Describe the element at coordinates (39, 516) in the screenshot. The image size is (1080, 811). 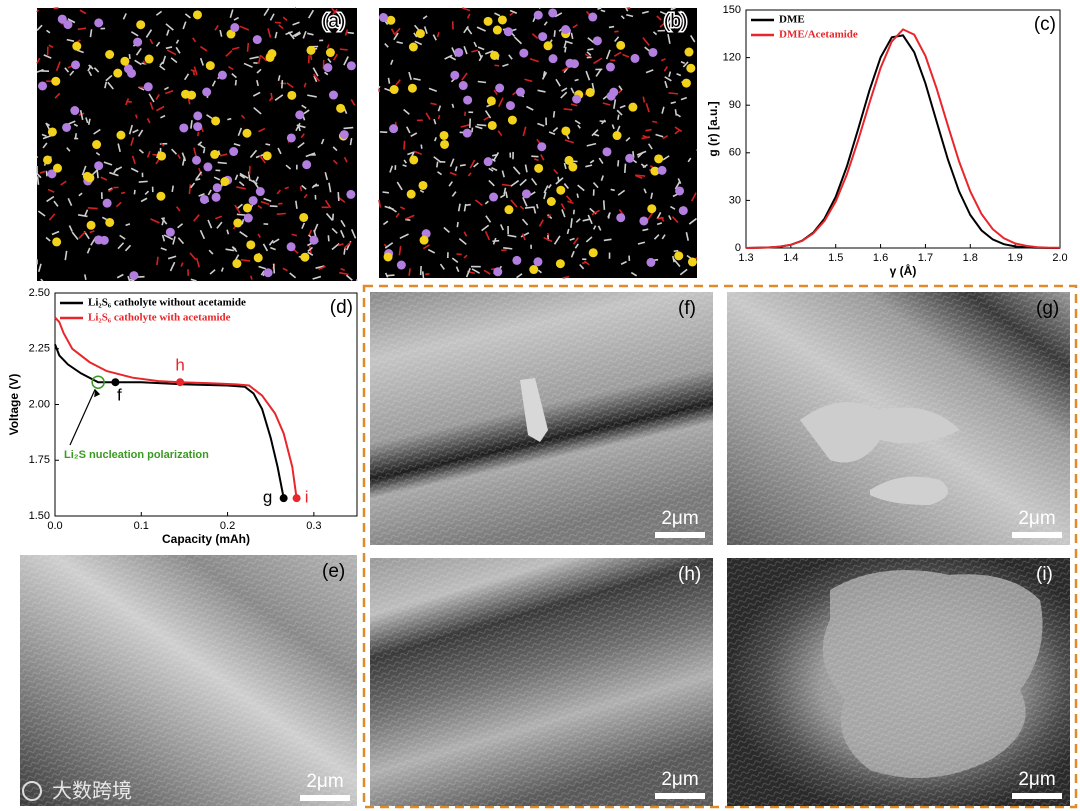
I see `y-tick-label: 1.50` at that location.